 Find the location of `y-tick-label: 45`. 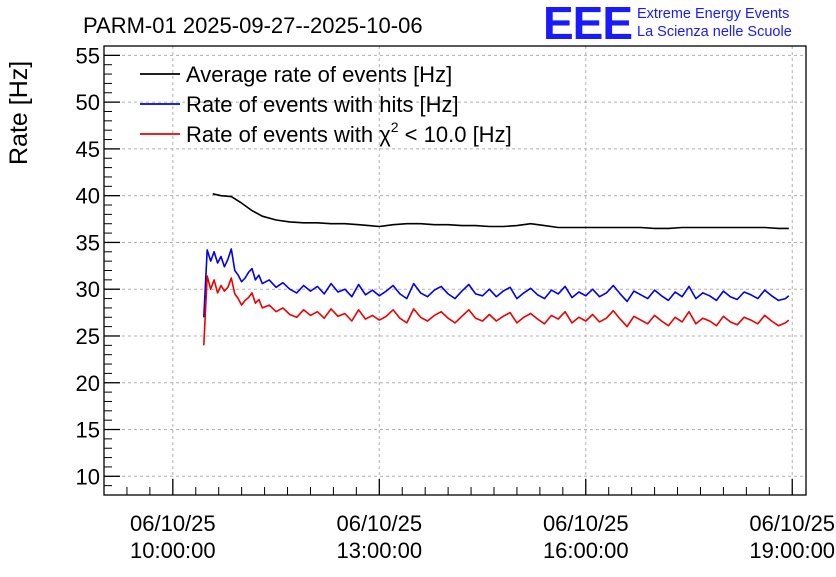

y-tick-label: 45 is located at coordinates (88, 149).